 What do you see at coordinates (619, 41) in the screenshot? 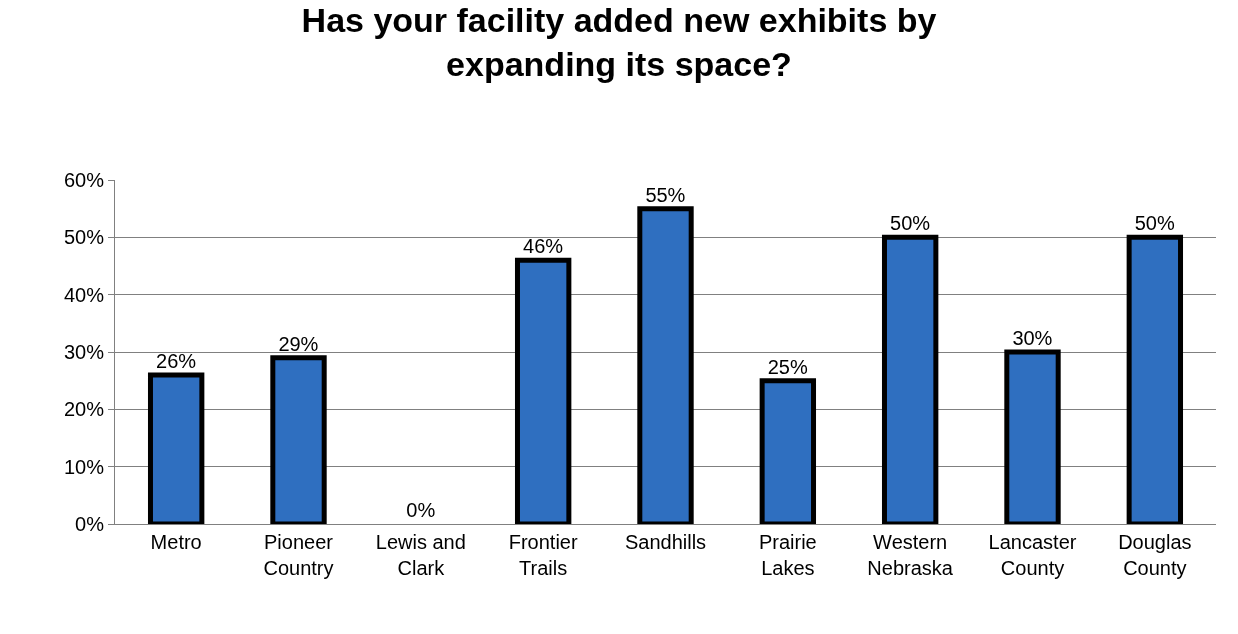
I see `chart-title: Has your facility added new exhibits by expanding its space?` at bounding box center [619, 41].